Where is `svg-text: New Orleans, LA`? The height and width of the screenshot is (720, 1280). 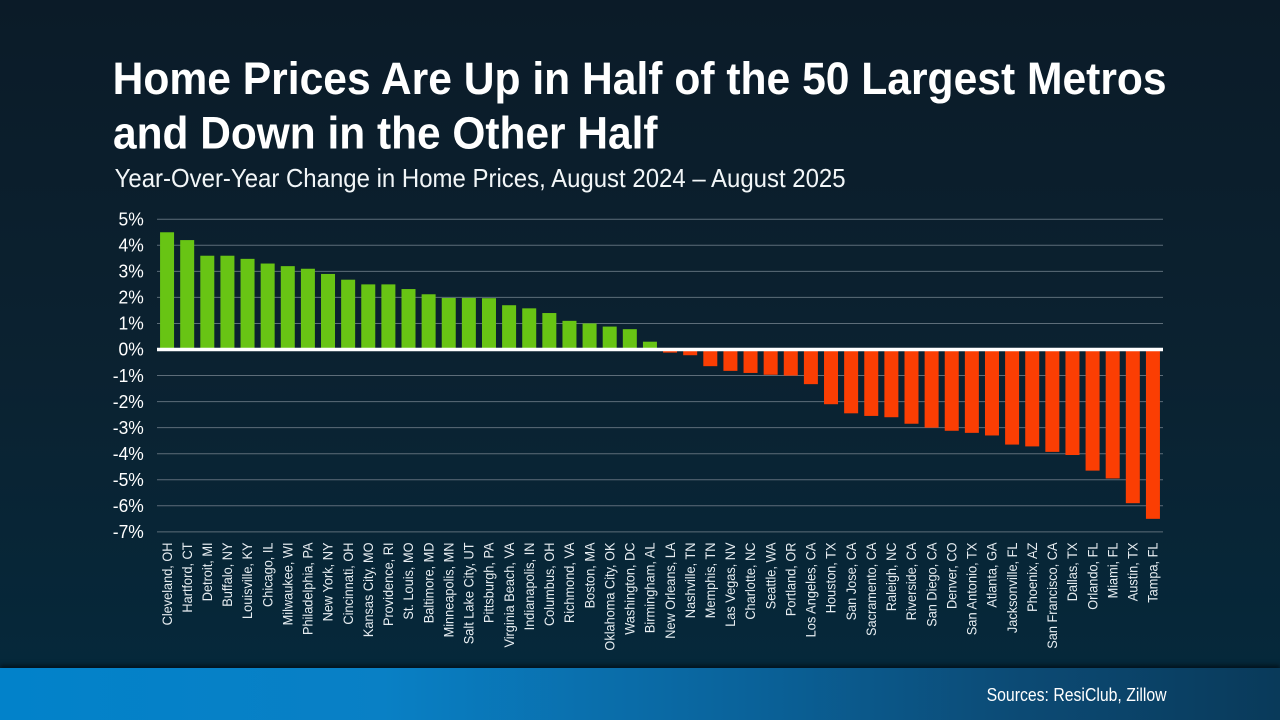
svg-text: New Orleans, LA is located at coordinates (670, 590).